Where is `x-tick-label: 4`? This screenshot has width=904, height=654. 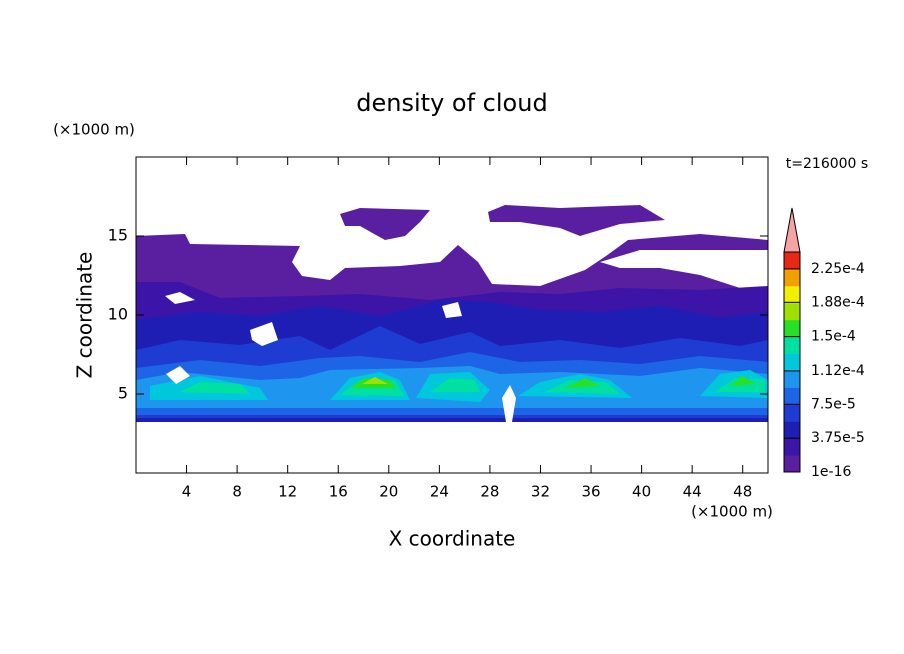 x-tick-label: 4 is located at coordinates (187, 492).